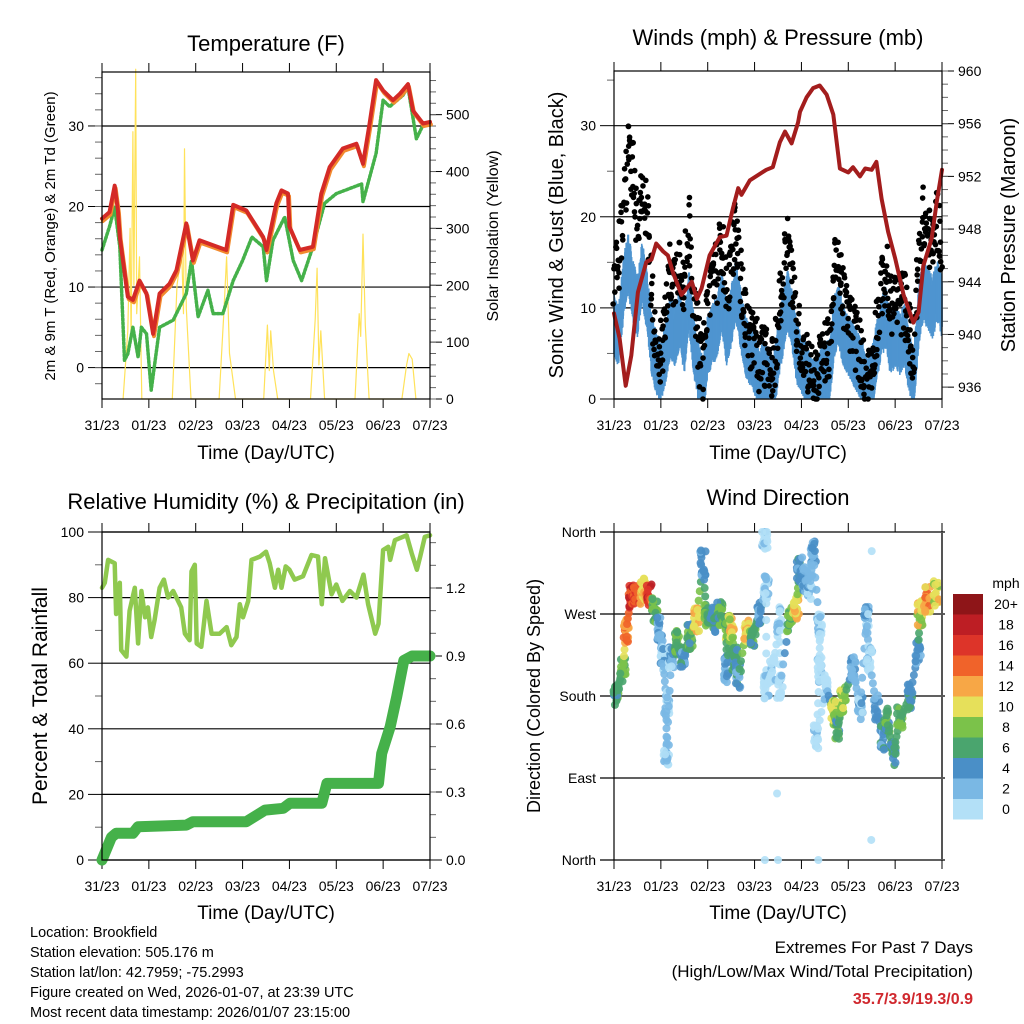  Describe the element at coordinates (968, 645) in the screenshot. I see `legend-swatch` at that location.